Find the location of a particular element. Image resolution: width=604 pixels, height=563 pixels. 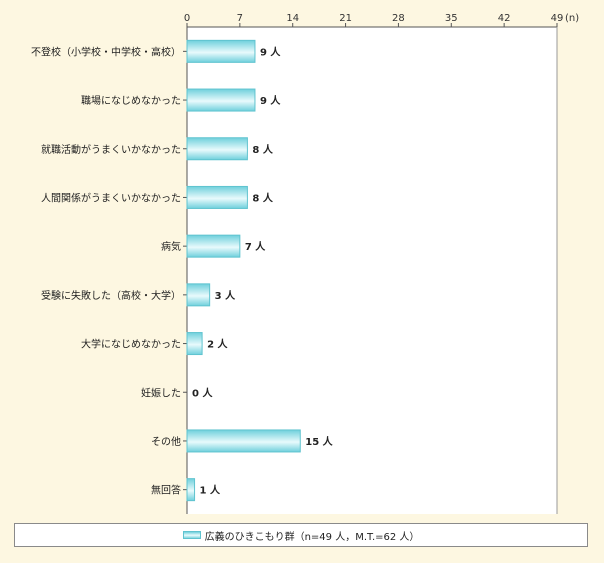

category-label: 病気 is located at coordinates (171, 246).